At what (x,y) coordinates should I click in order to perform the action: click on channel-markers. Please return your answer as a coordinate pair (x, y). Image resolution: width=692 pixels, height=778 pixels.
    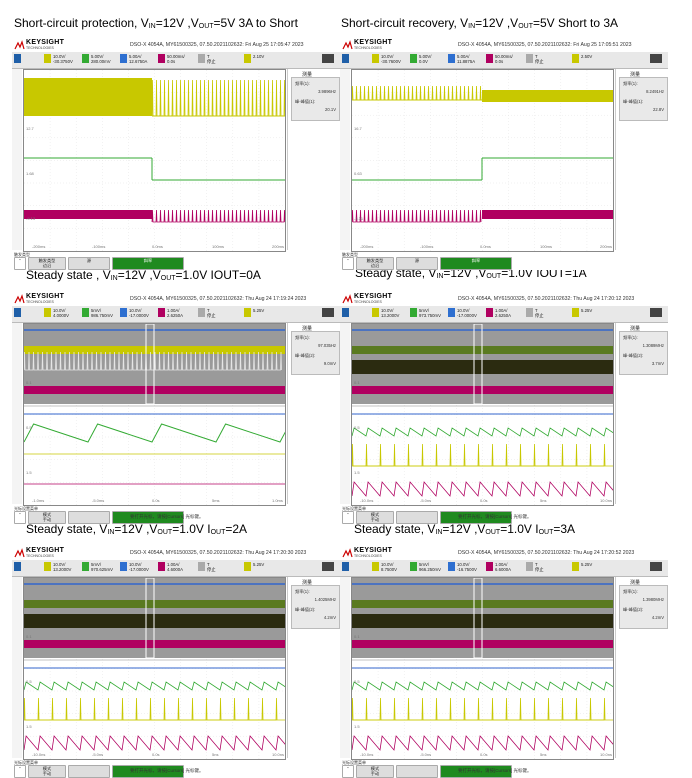
    Looking at the image, I should click on (345, 159).